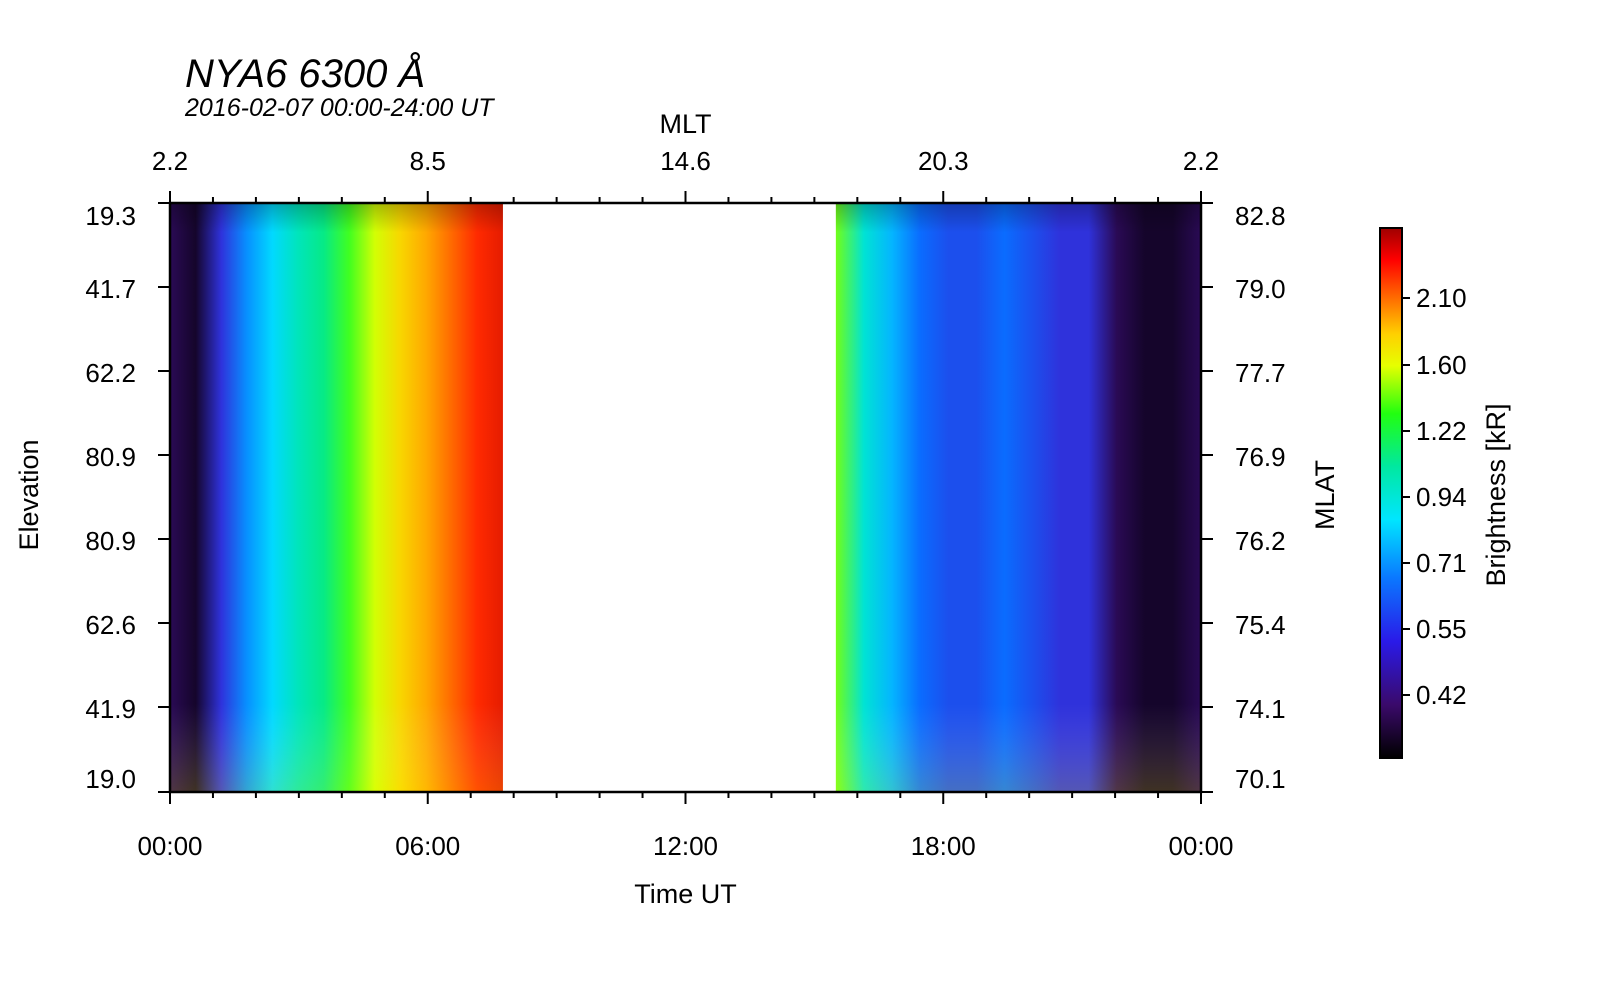 This screenshot has width=1600, height=1000. Describe the element at coordinates (685, 846) in the screenshot. I see `x-tick-label: 12:00` at that location.